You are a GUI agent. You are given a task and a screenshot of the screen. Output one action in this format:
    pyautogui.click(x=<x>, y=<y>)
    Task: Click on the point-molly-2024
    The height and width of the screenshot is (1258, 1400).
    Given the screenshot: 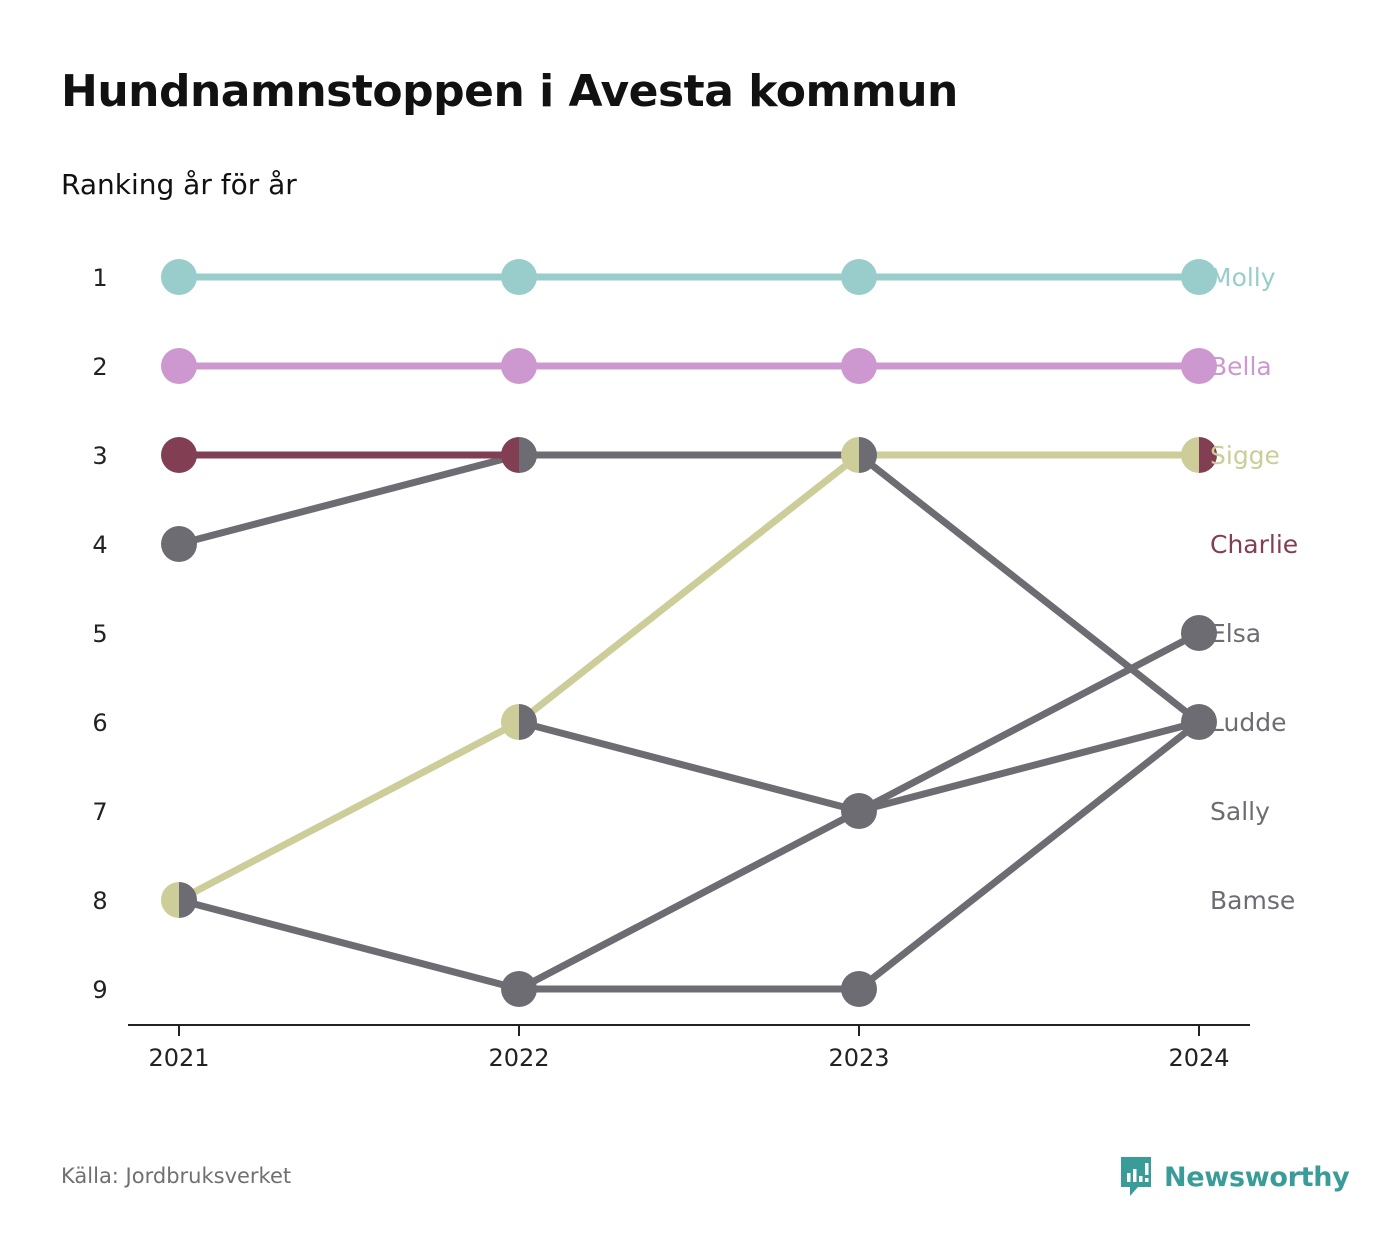 What is the action you would take?
    pyautogui.click(x=1199, y=277)
    